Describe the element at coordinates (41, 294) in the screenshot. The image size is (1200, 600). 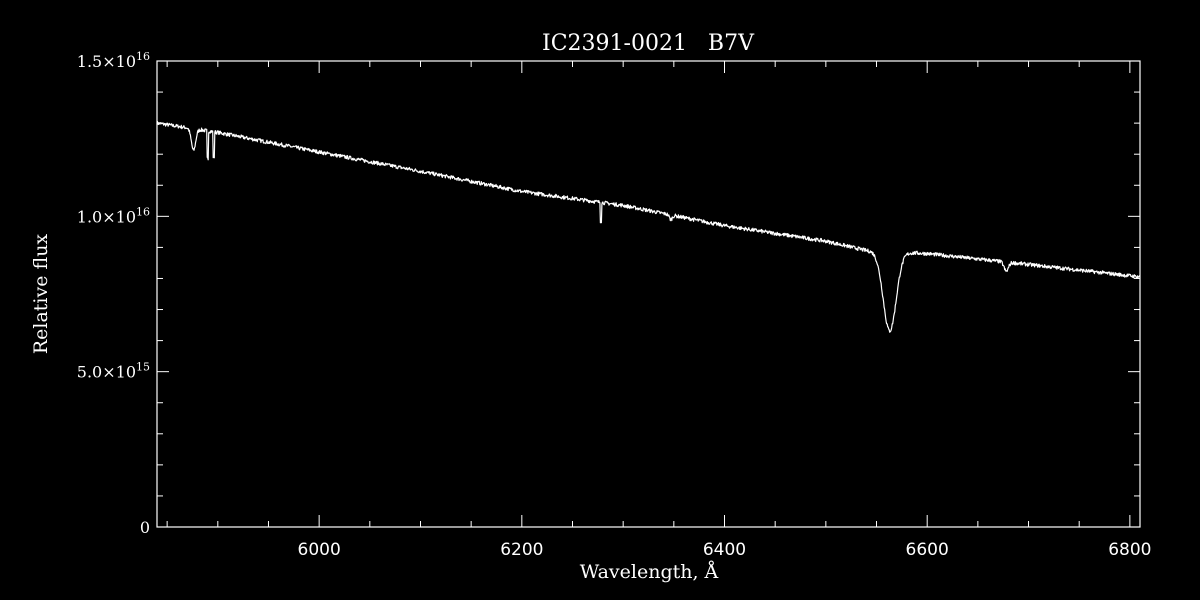
I see `y-axis-label: Relative flux` at that location.